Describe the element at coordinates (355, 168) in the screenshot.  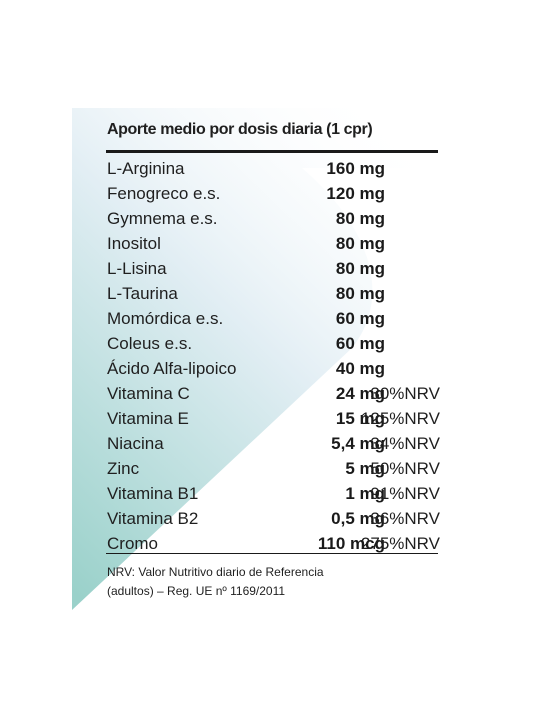
I see `ingredient-amount: 160 mg` at that location.